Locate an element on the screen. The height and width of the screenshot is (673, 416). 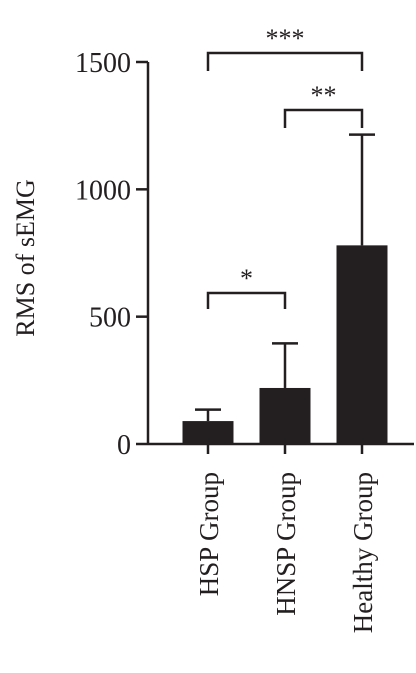
x-tick-label: Healthy Group is located at coordinates (363, 552).